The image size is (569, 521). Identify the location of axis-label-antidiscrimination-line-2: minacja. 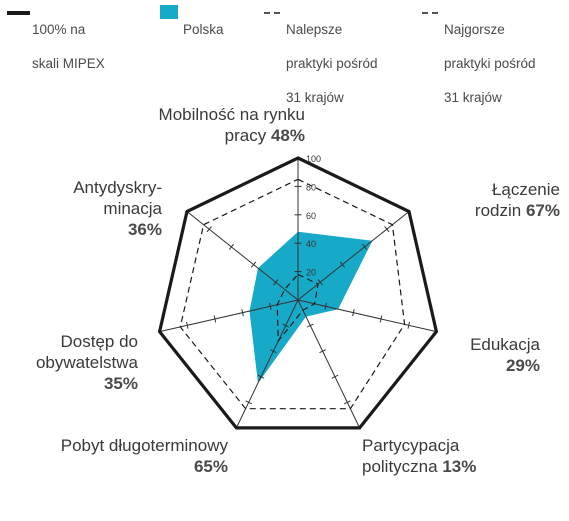
(132, 208).